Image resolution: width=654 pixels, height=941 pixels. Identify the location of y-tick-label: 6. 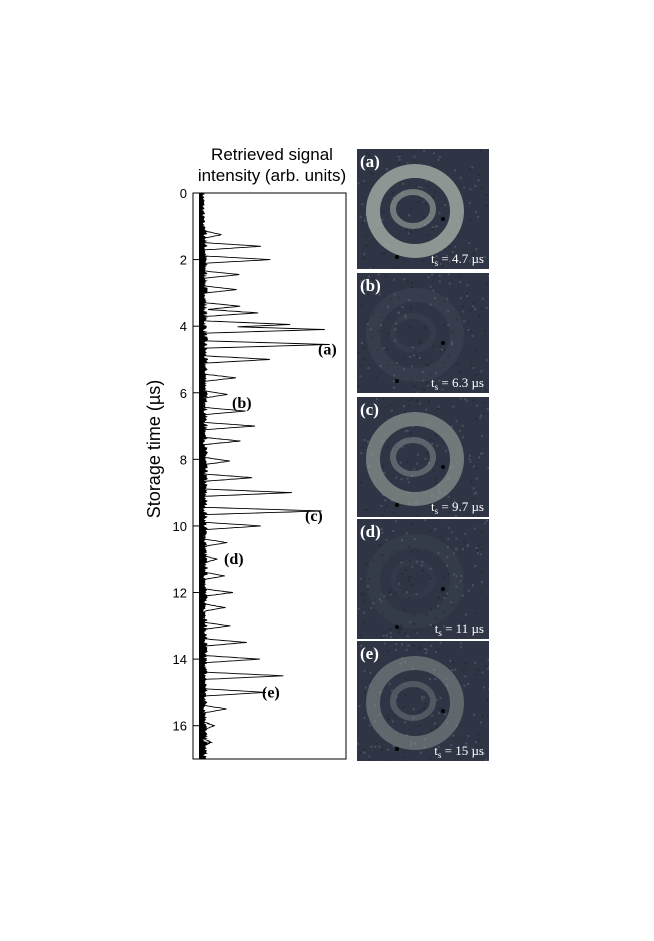
(183, 393).